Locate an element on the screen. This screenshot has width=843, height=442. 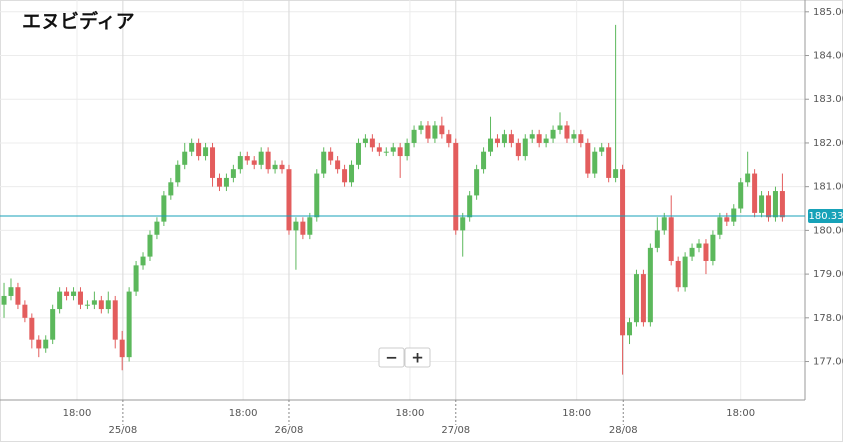
day-tick-label: 27/08 is located at coordinates (455, 430).